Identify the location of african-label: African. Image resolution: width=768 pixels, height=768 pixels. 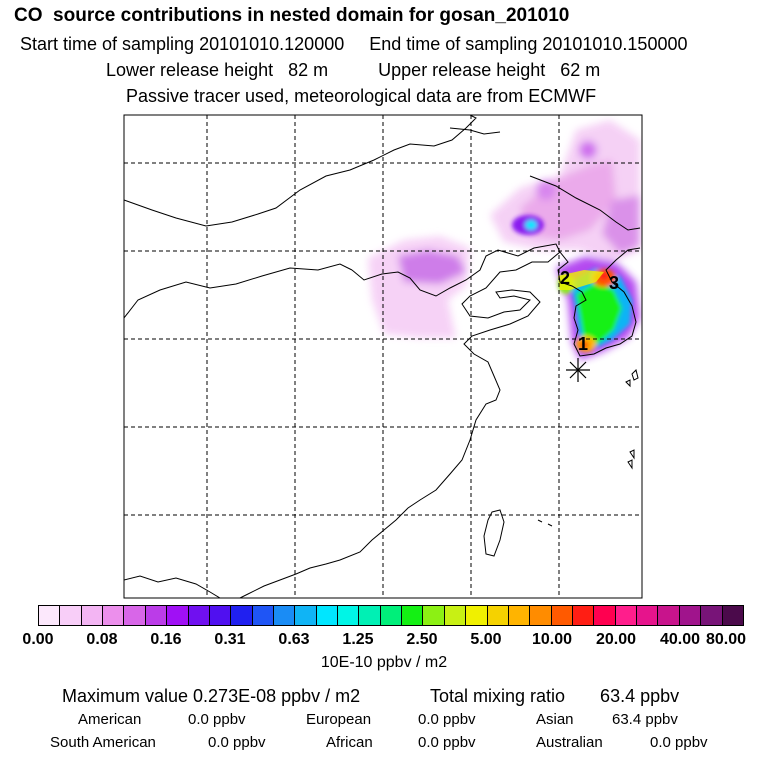
(349, 742).